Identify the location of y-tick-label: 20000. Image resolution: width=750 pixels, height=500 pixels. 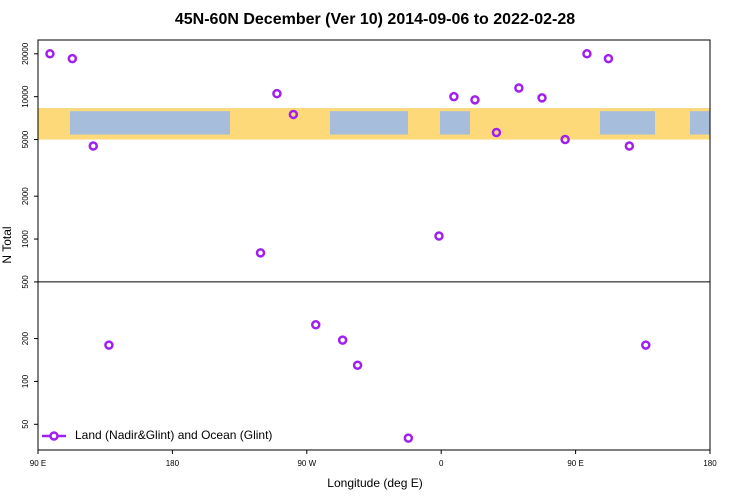
(25, 53).